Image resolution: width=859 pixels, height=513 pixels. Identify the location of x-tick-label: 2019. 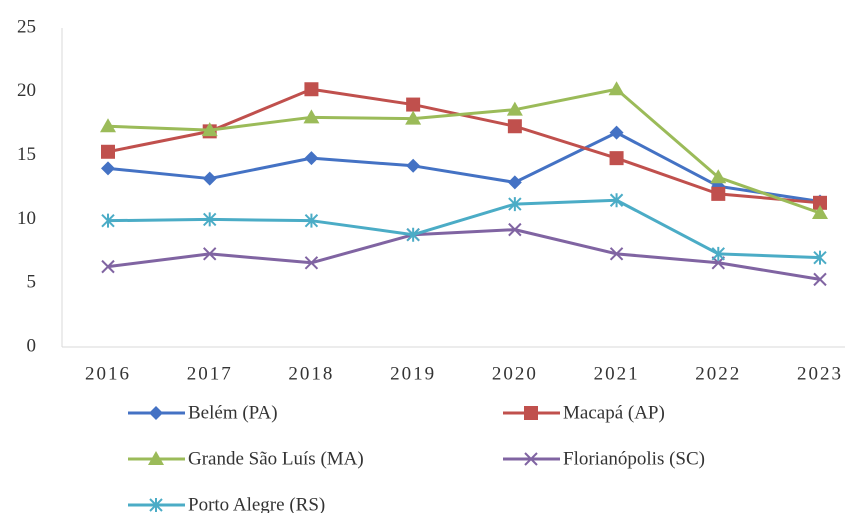
(413, 373).